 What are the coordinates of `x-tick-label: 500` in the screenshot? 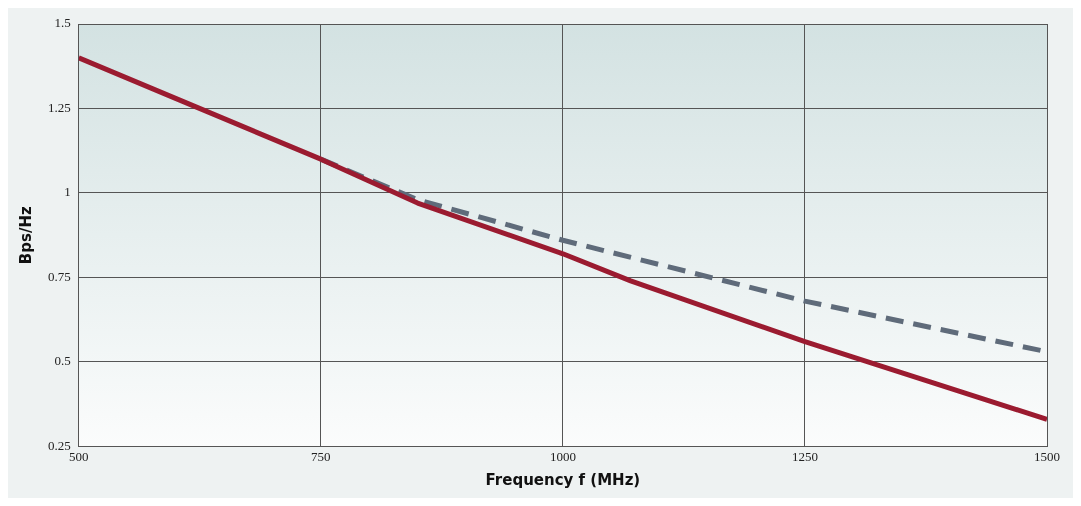 It's located at (79, 456).